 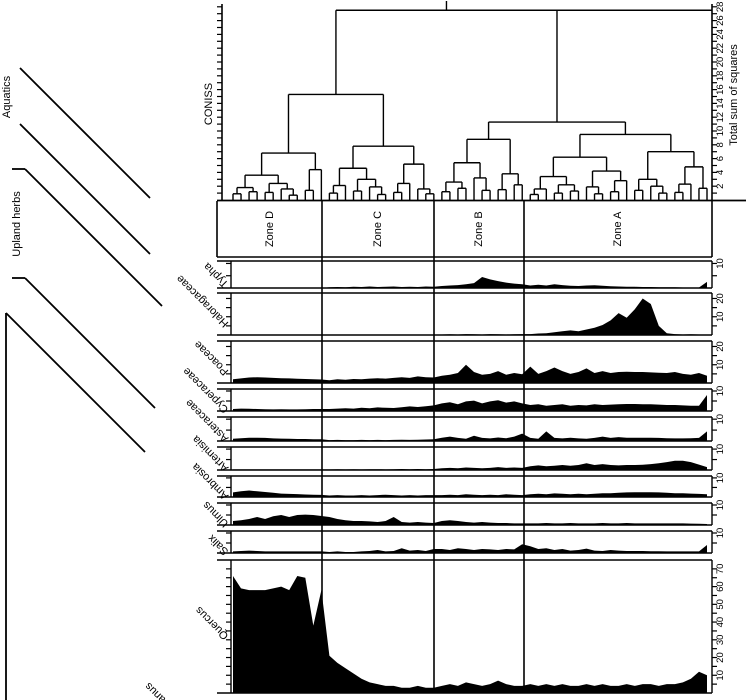 I want to click on coniss-axis-tick-label: 28, so click(x=720, y=7).